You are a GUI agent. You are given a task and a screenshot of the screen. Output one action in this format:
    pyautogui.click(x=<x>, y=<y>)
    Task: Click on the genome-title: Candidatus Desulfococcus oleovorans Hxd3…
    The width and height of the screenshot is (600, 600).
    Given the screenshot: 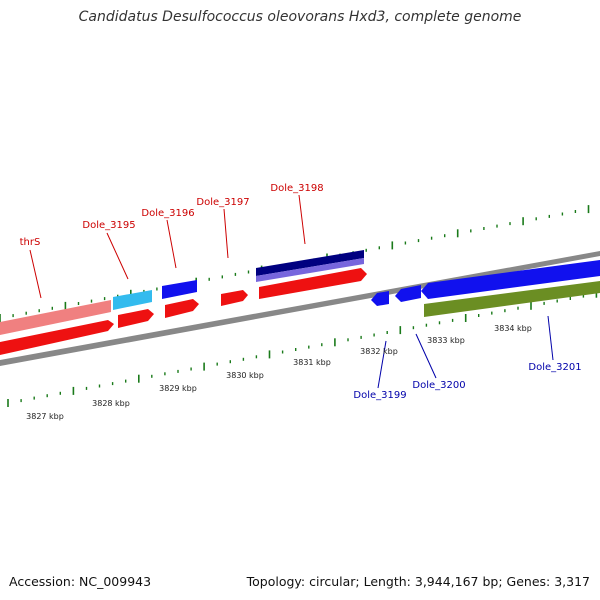 What is the action you would take?
    pyautogui.click(x=300, y=17)
    